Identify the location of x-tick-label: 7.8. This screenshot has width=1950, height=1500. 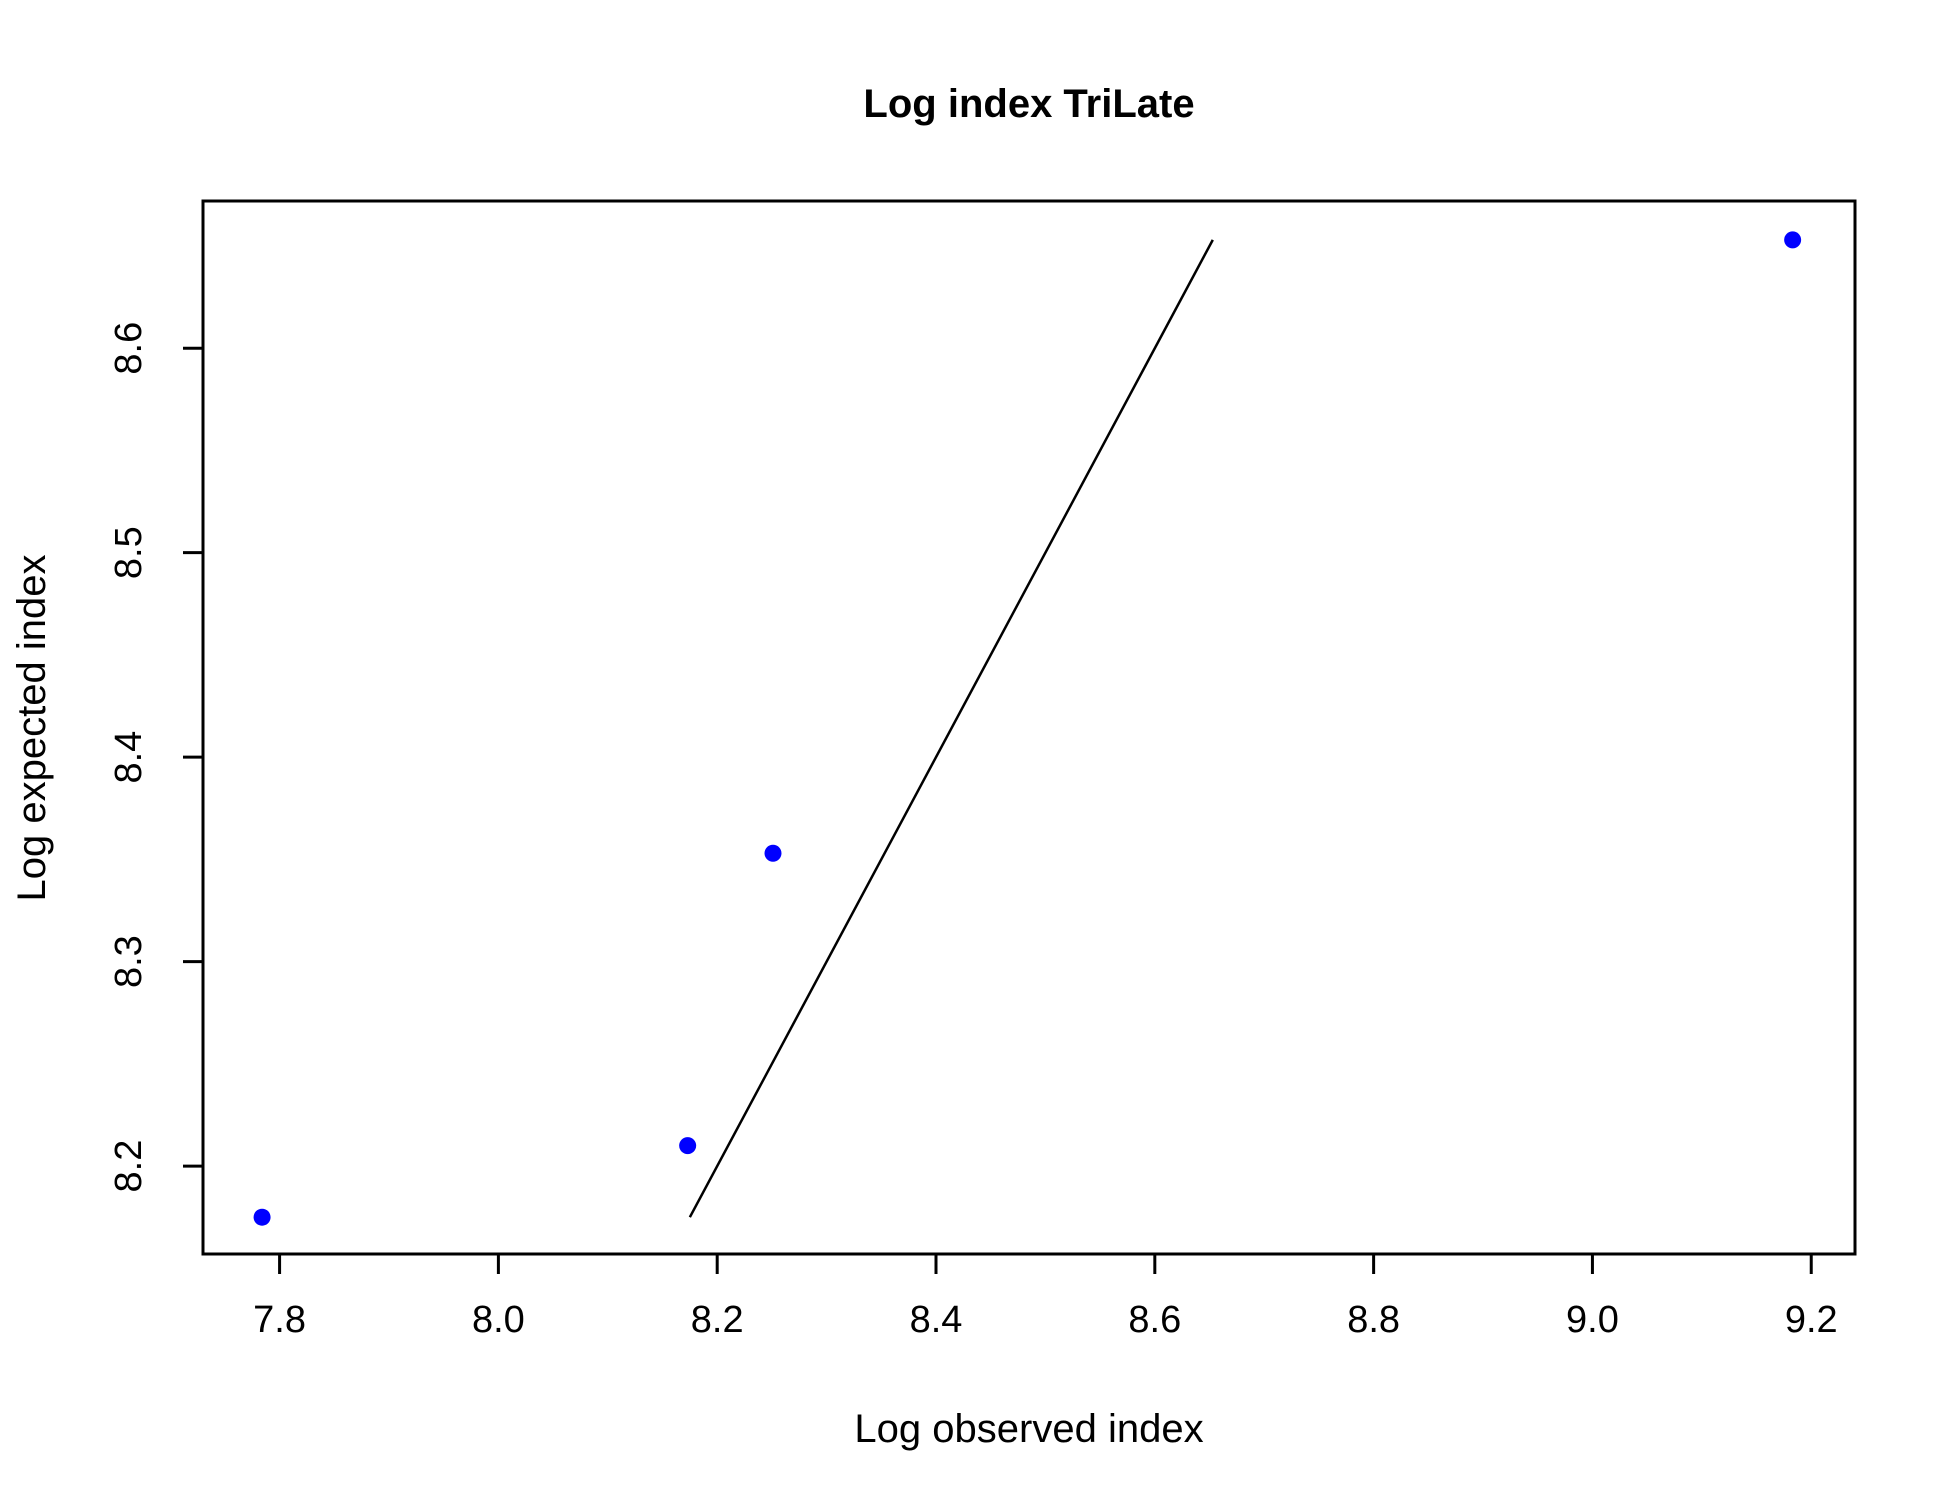
(279, 1320).